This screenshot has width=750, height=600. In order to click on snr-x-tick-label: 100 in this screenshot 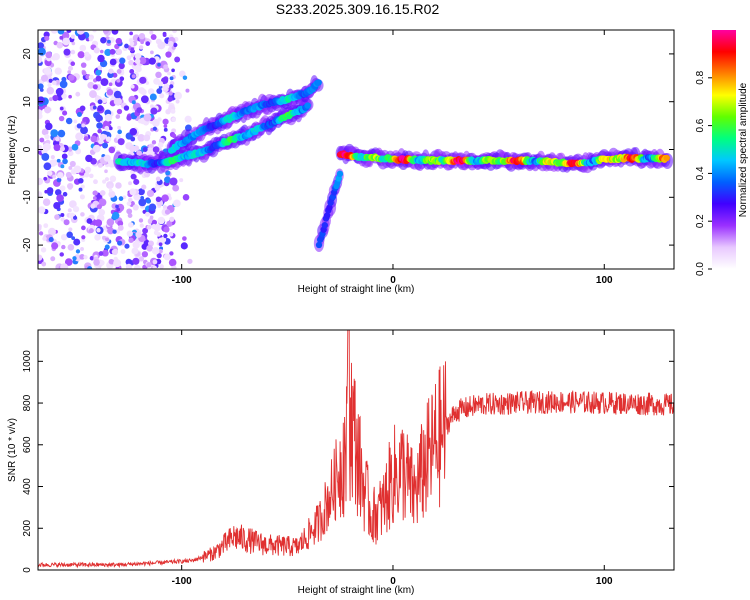, I will do `click(604, 581)`.